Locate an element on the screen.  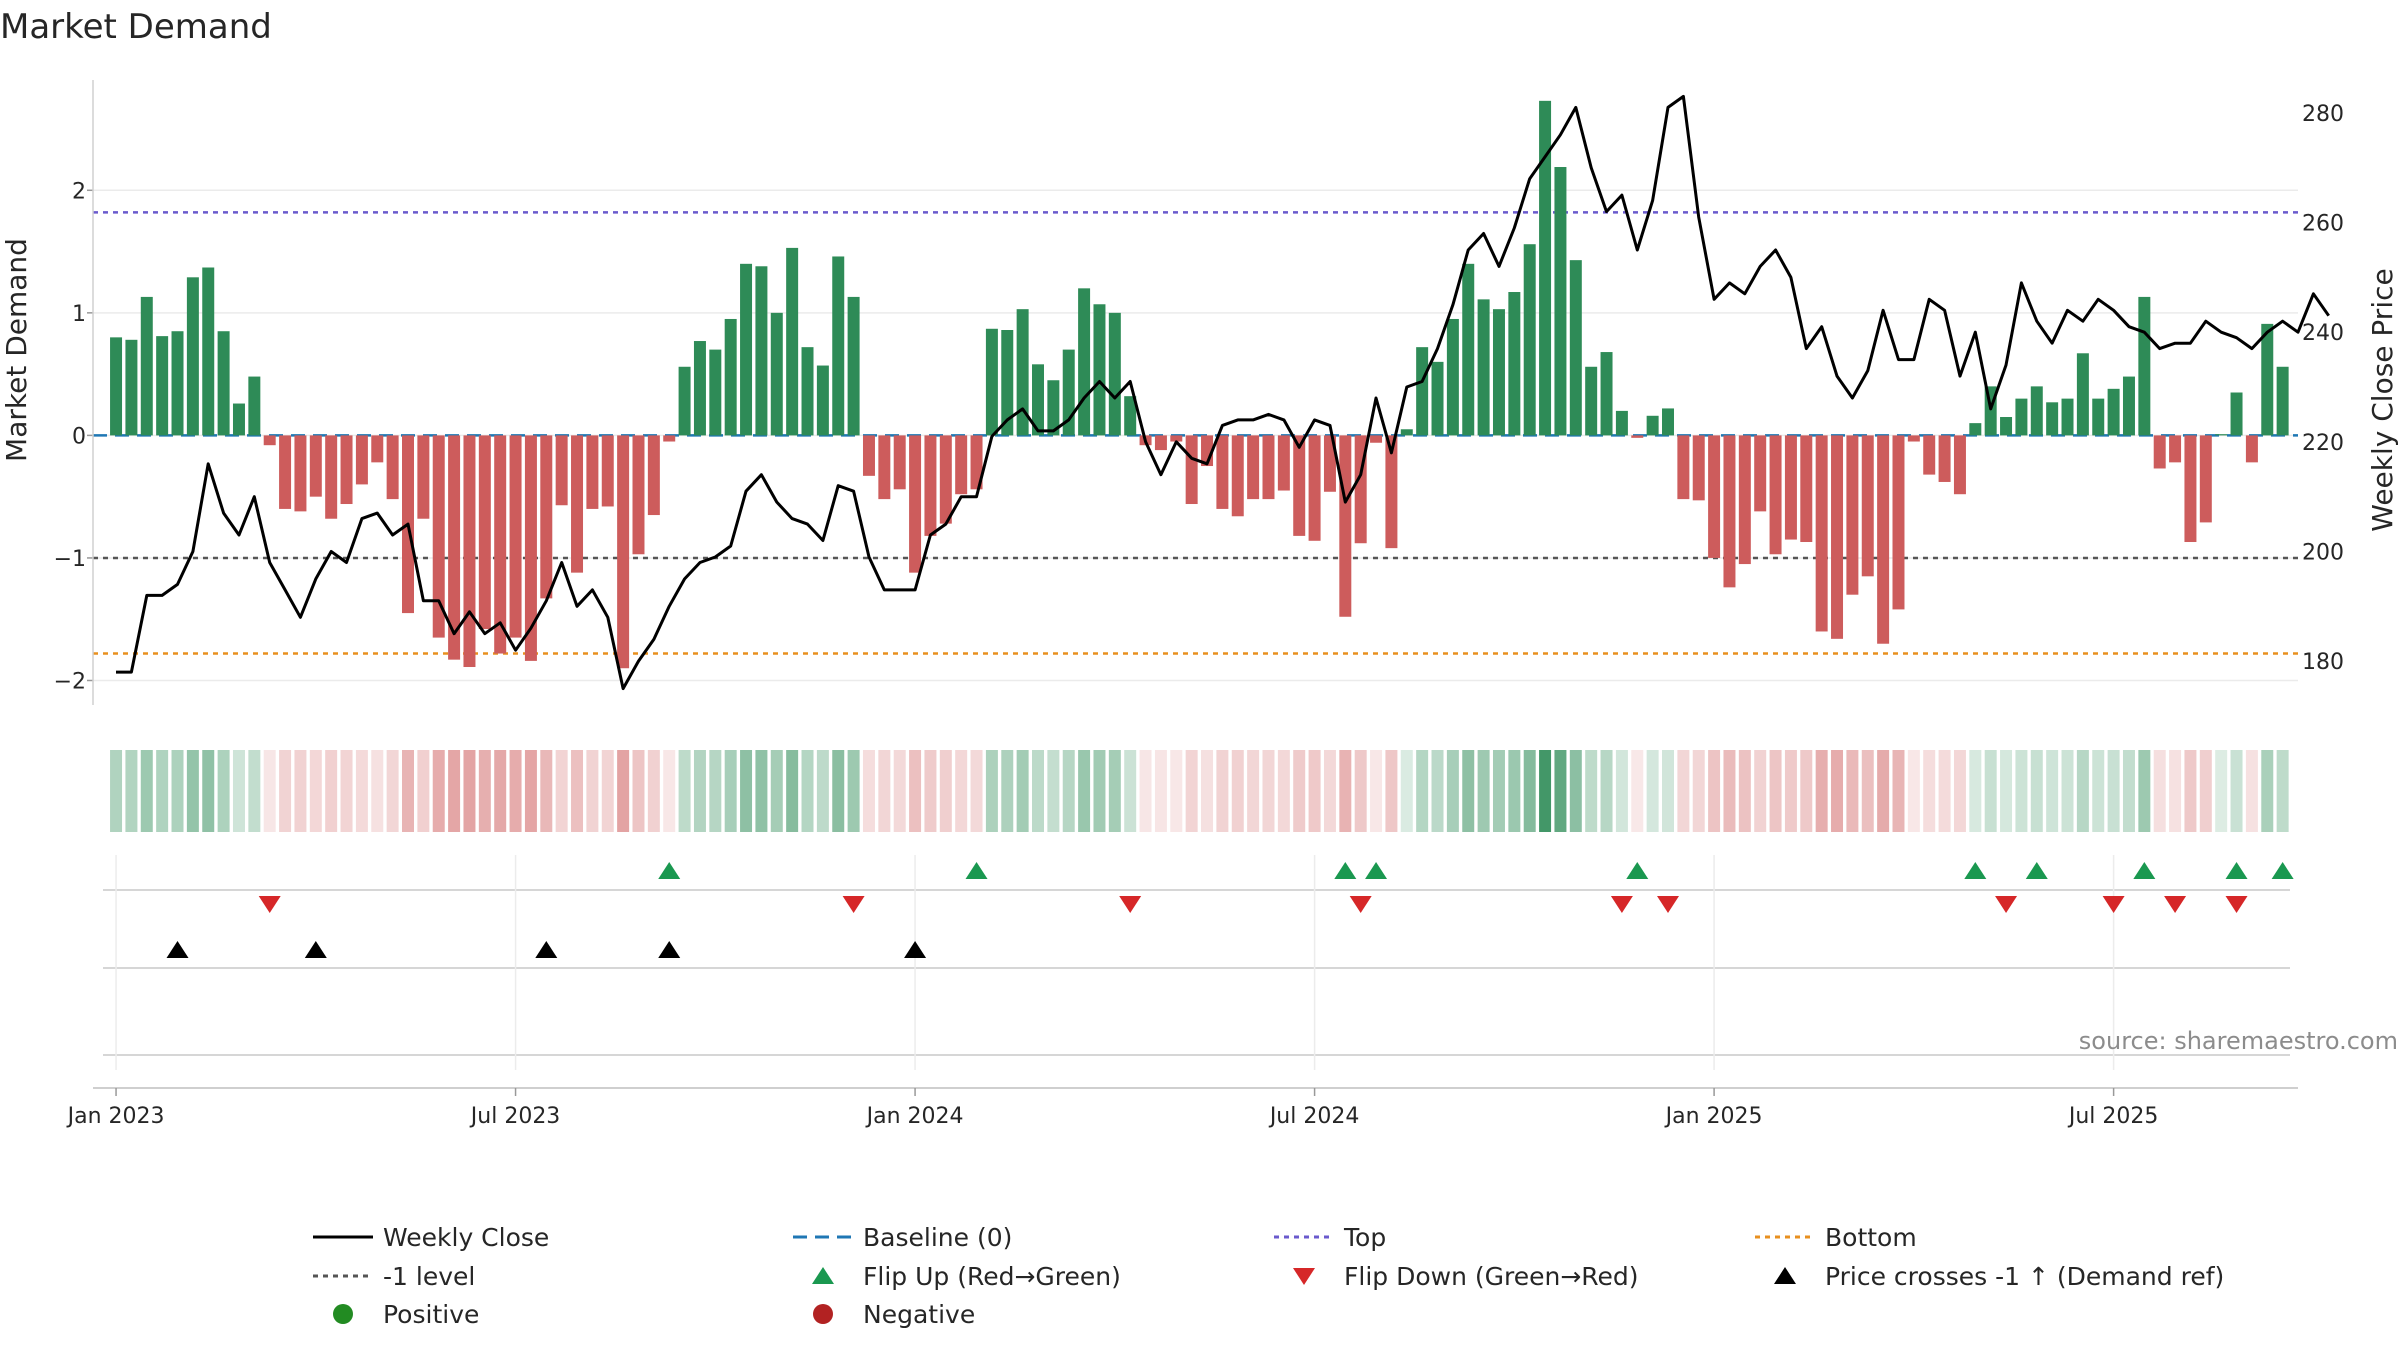
legend-label: Flip Up (Red→Green) is located at coordinates (992, 1276).